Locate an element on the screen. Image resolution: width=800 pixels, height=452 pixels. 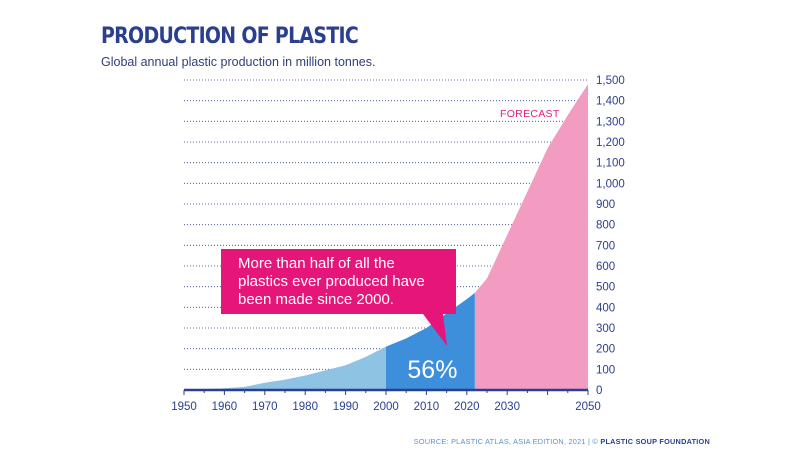
callout-shape is located at coordinates (338, 297).